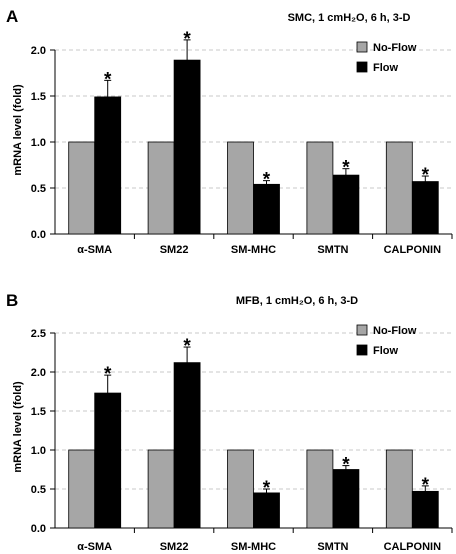  I want to click on panel-label: B, so click(12, 300).